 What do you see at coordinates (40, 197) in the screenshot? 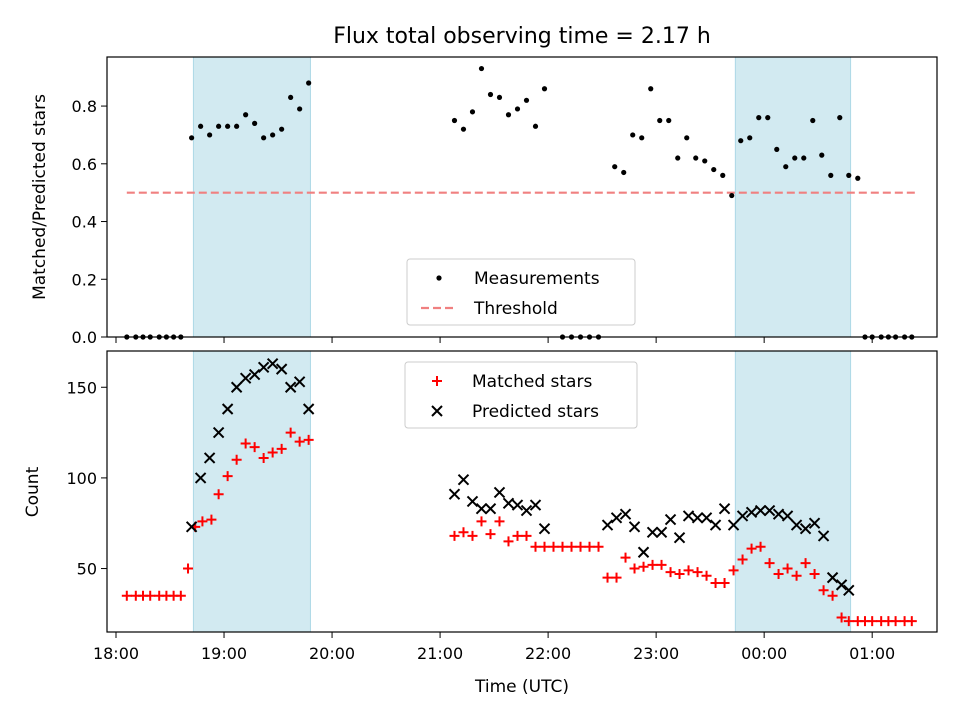
I see `top-y-axis-label: Matched/Predicted stars` at bounding box center [40, 197].